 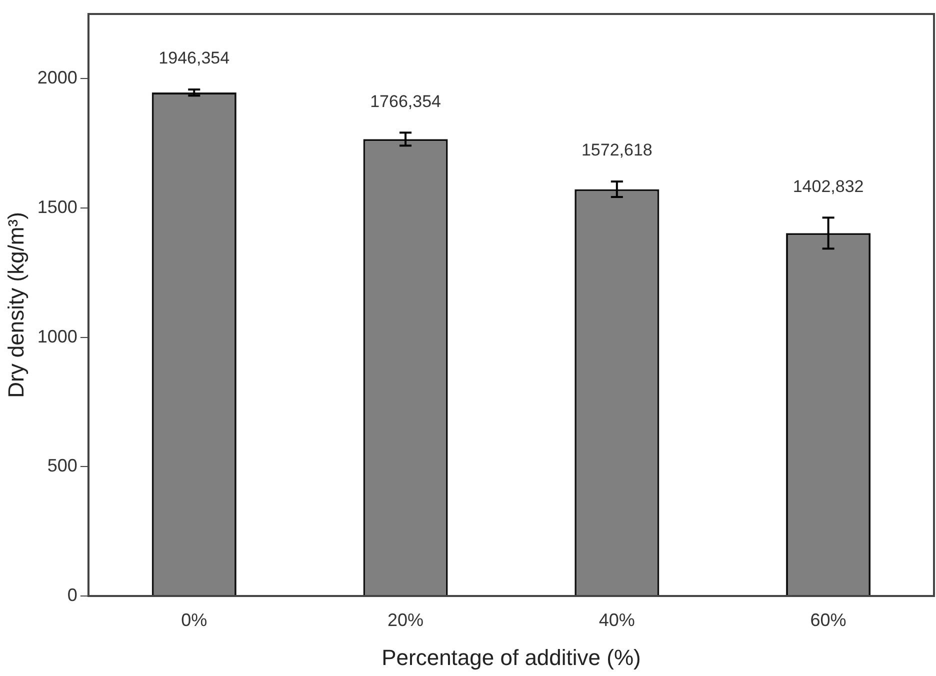 What do you see at coordinates (828, 620) in the screenshot?
I see `x-tick-label: 60%` at bounding box center [828, 620].